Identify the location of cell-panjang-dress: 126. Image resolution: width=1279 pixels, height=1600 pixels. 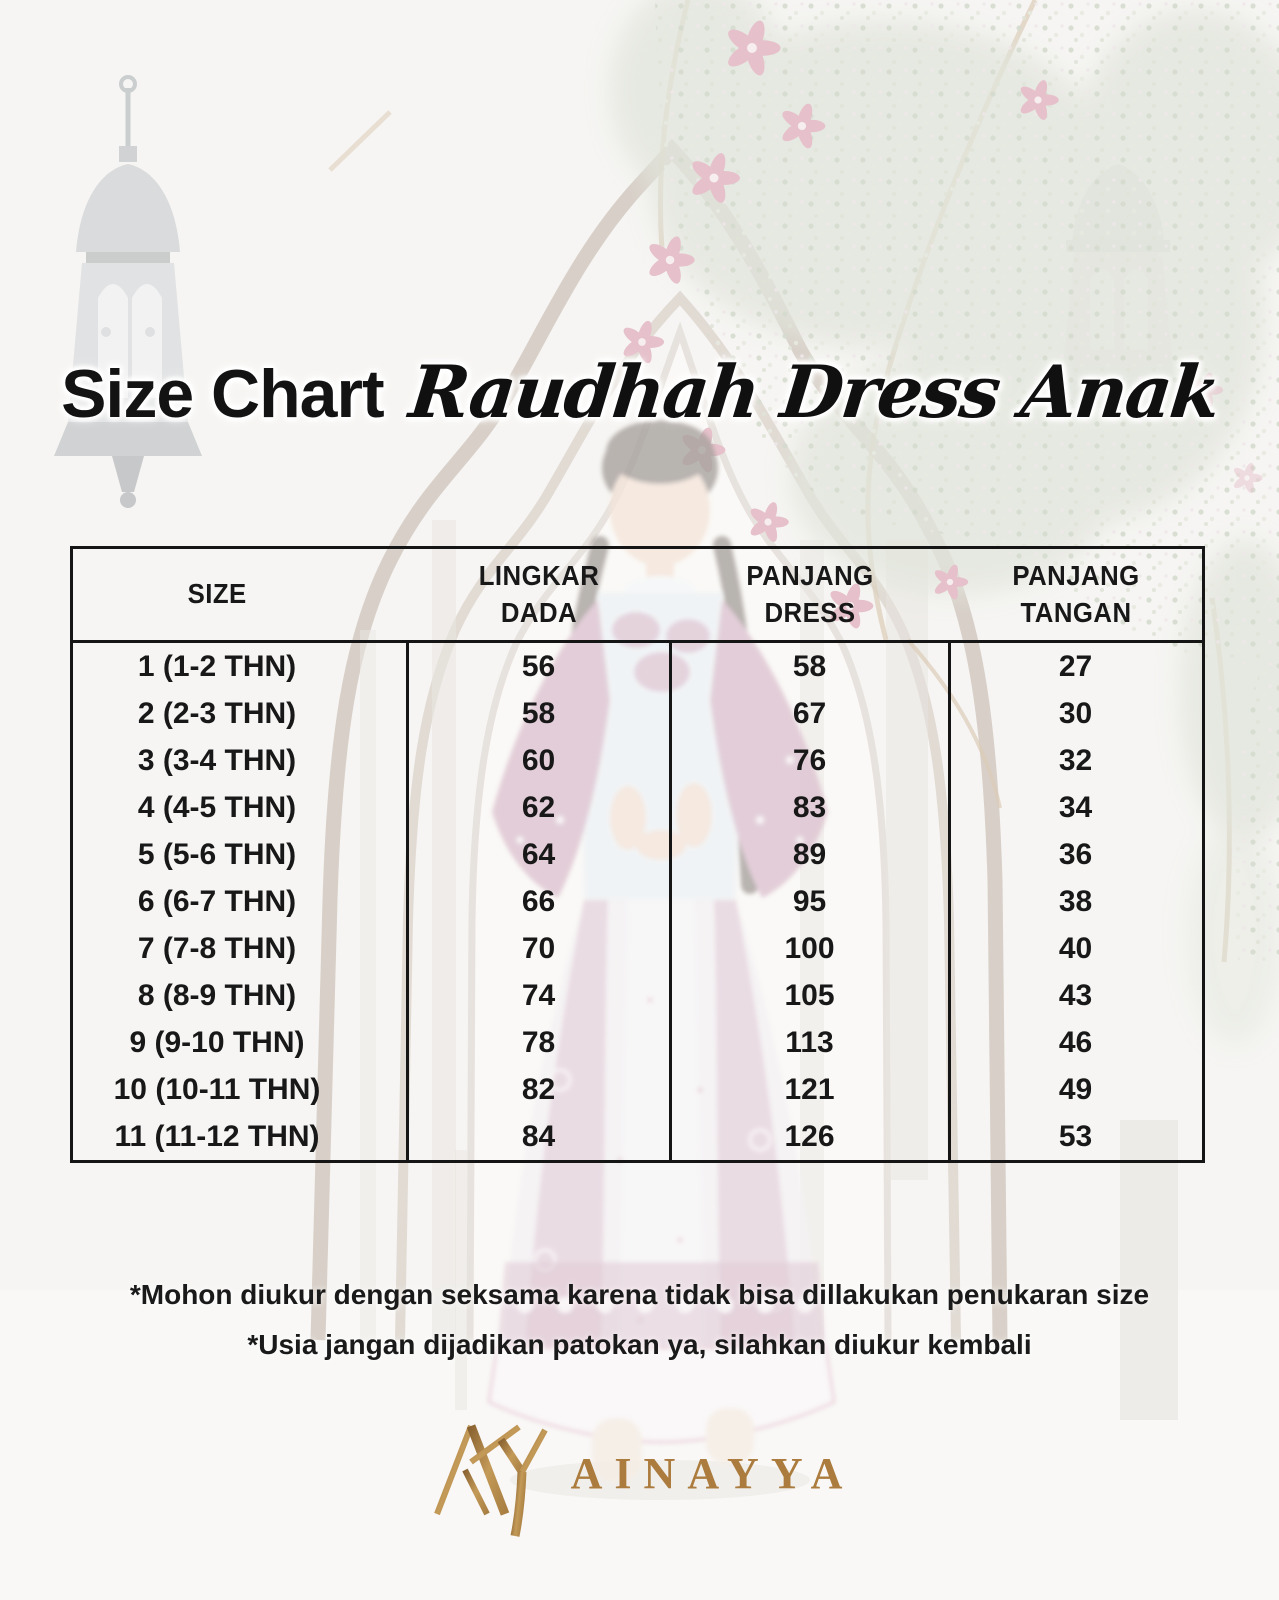
(809, 1136).